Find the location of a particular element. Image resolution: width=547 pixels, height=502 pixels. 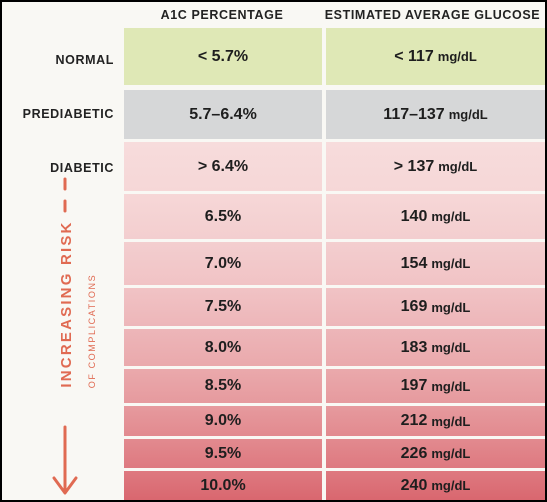

a1c-cell: > 6.4% is located at coordinates (223, 166).